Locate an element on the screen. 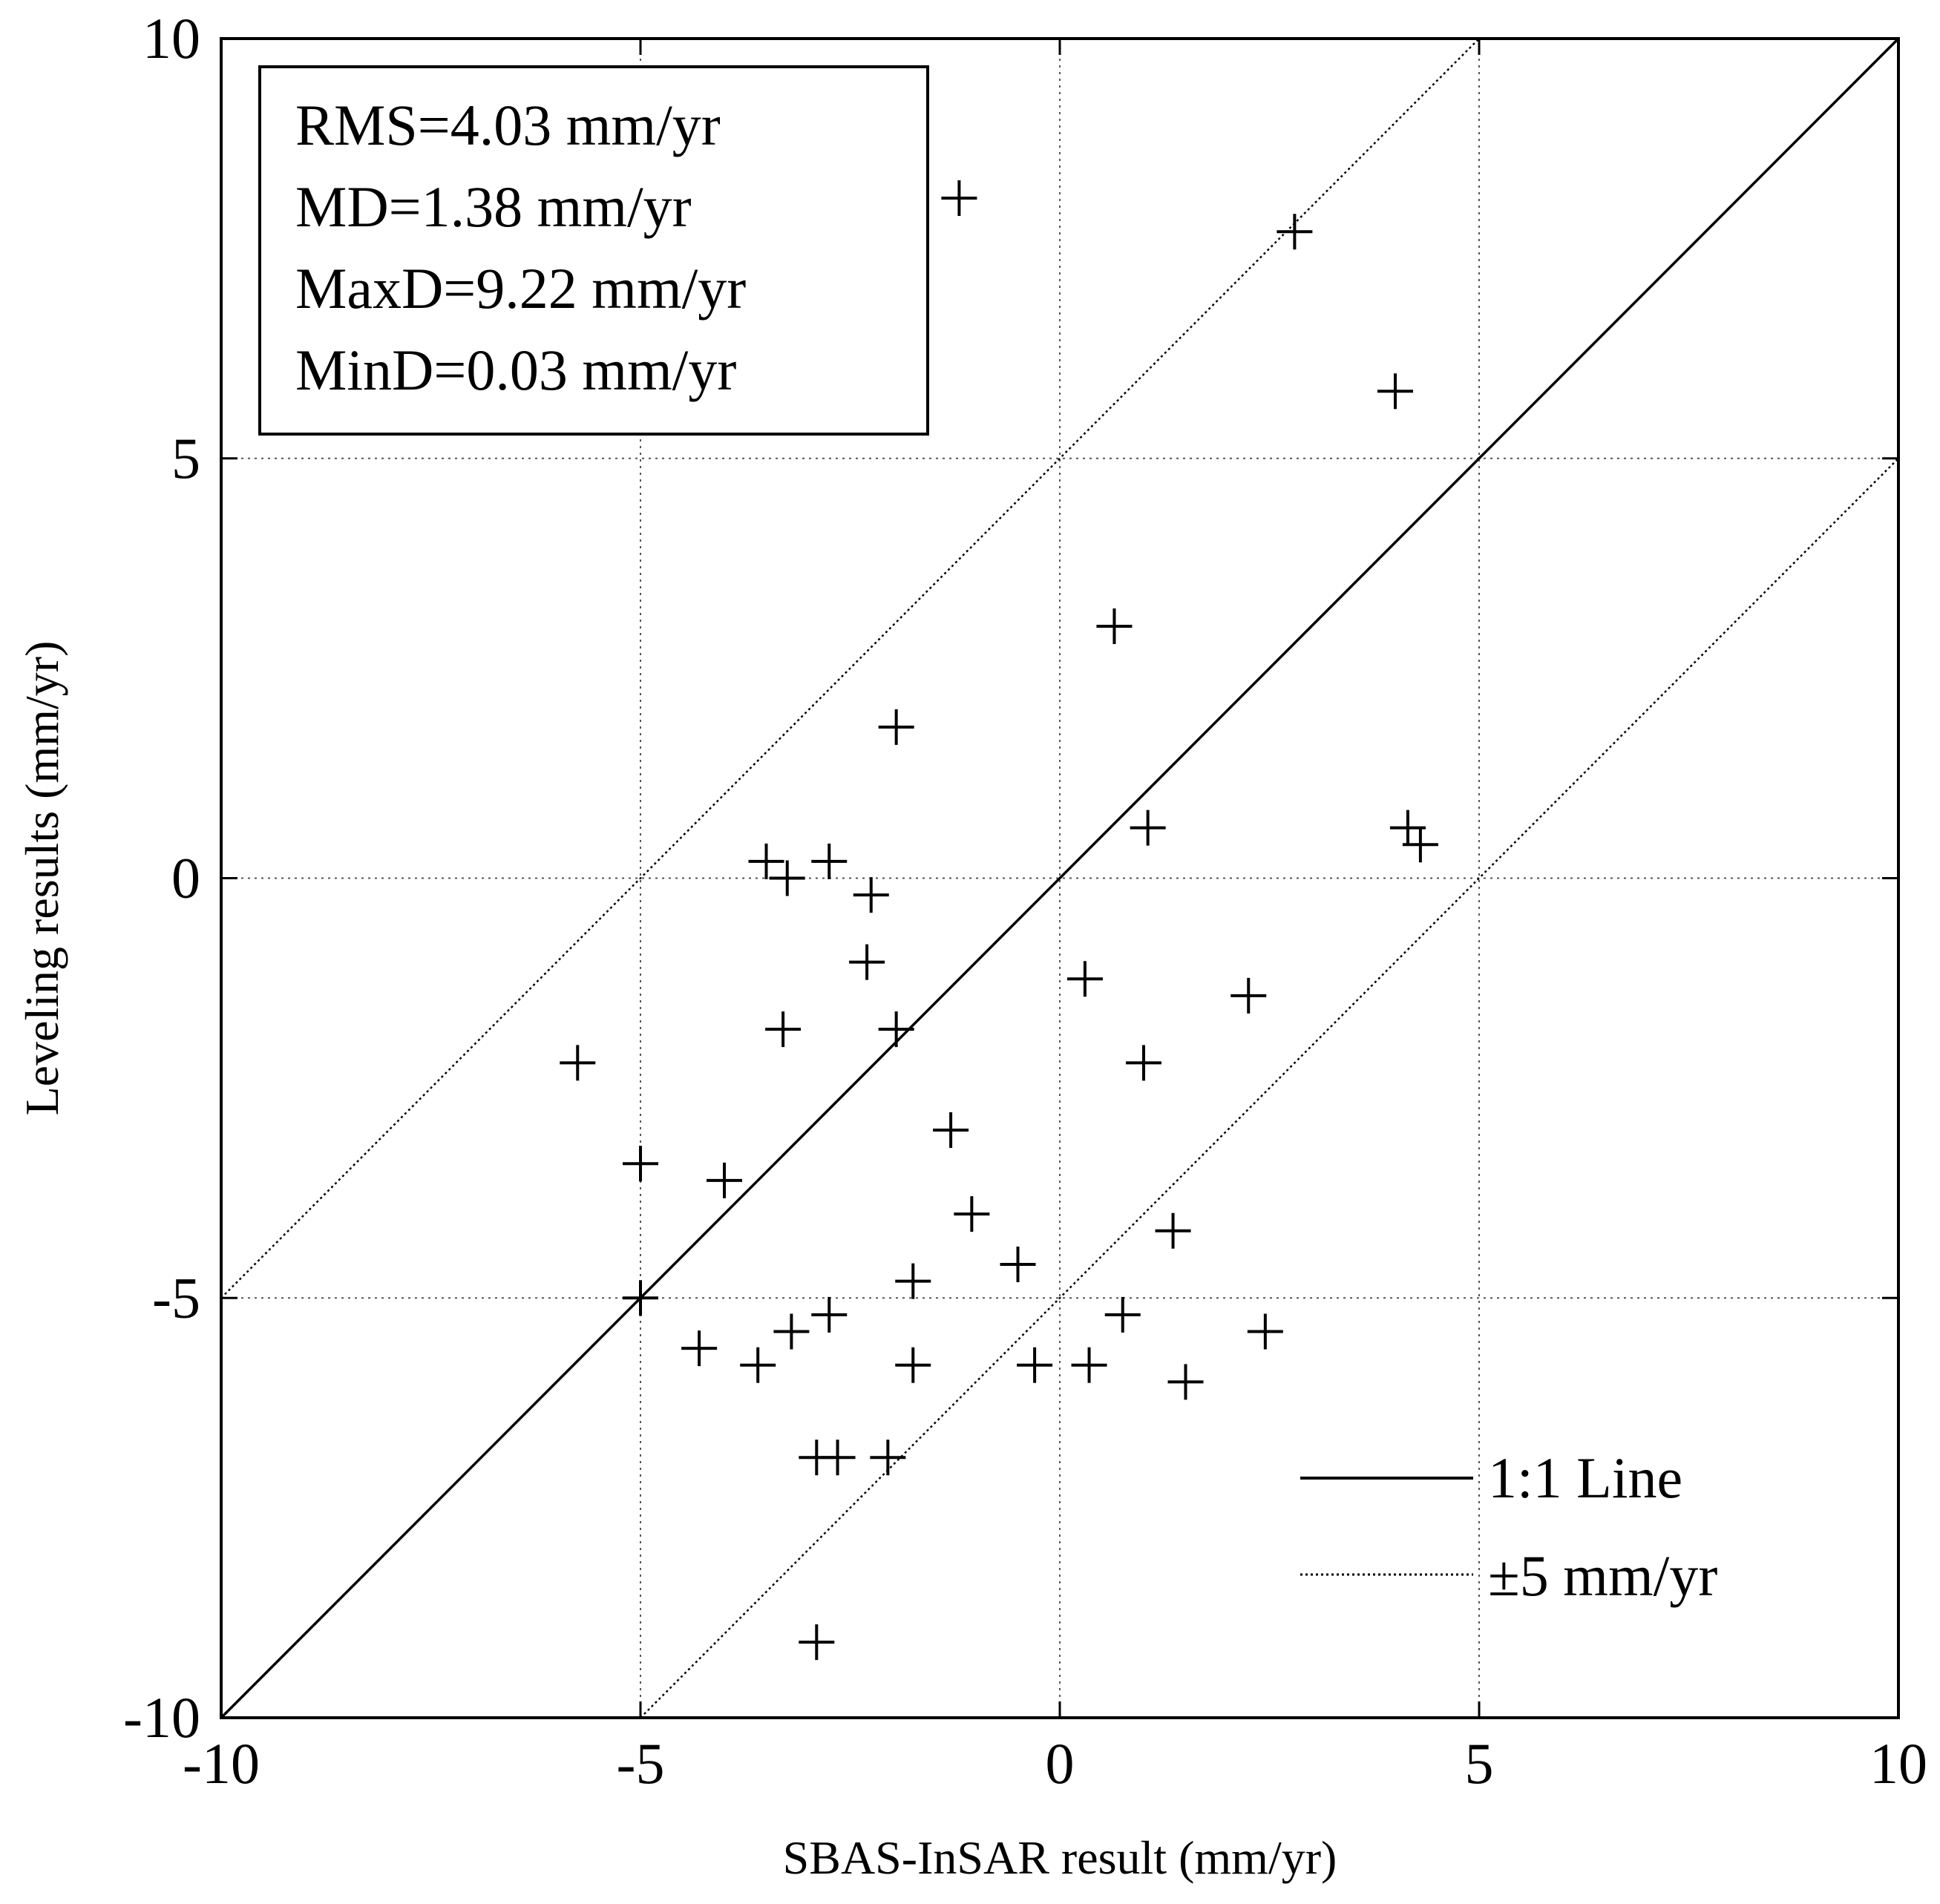 This screenshot has height=1904, width=1940. stat-rms: RMS=4.03 mm/yr is located at coordinates (508, 125).